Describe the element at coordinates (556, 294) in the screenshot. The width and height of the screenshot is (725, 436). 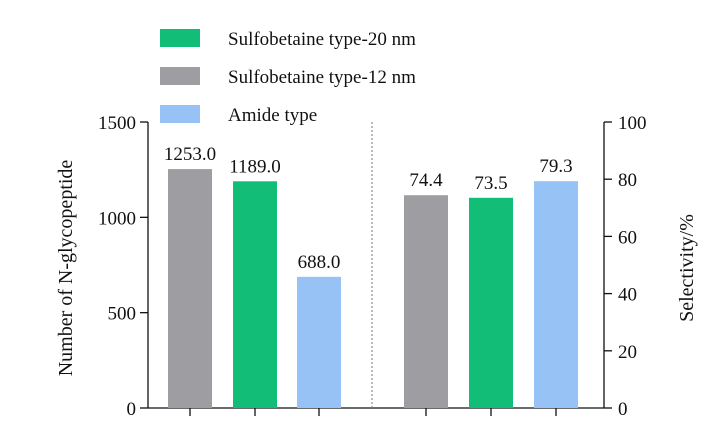
I see `right-bar-amide-type` at that location.